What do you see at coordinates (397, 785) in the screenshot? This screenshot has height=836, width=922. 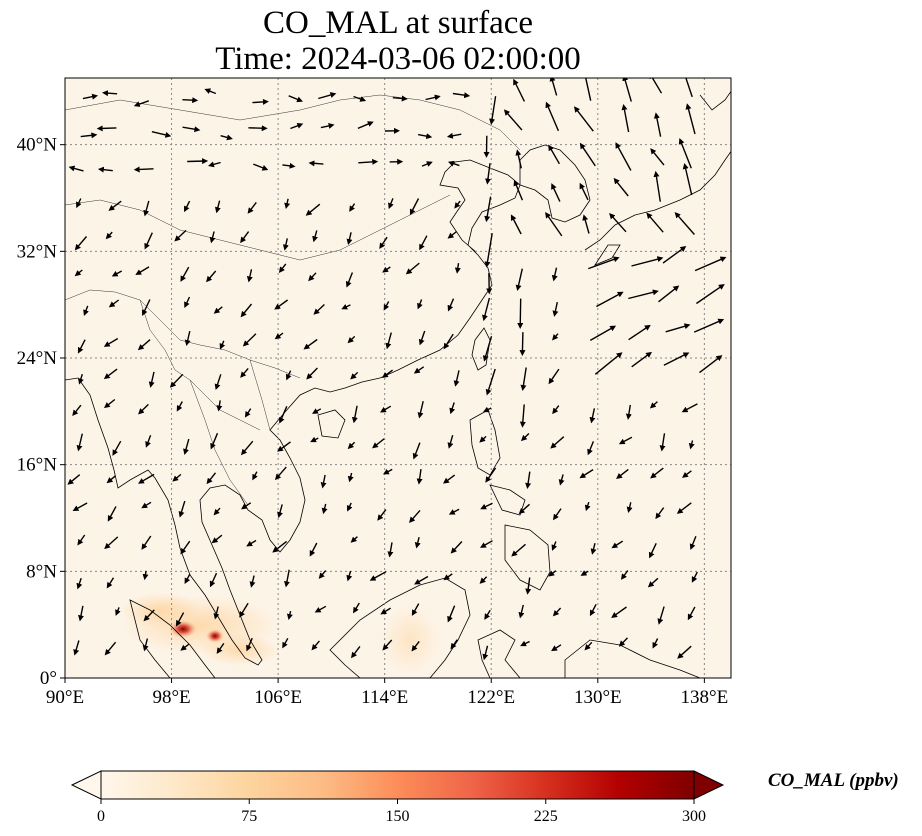 I see `colorbar-gradient` at bounding box center [397, 785].